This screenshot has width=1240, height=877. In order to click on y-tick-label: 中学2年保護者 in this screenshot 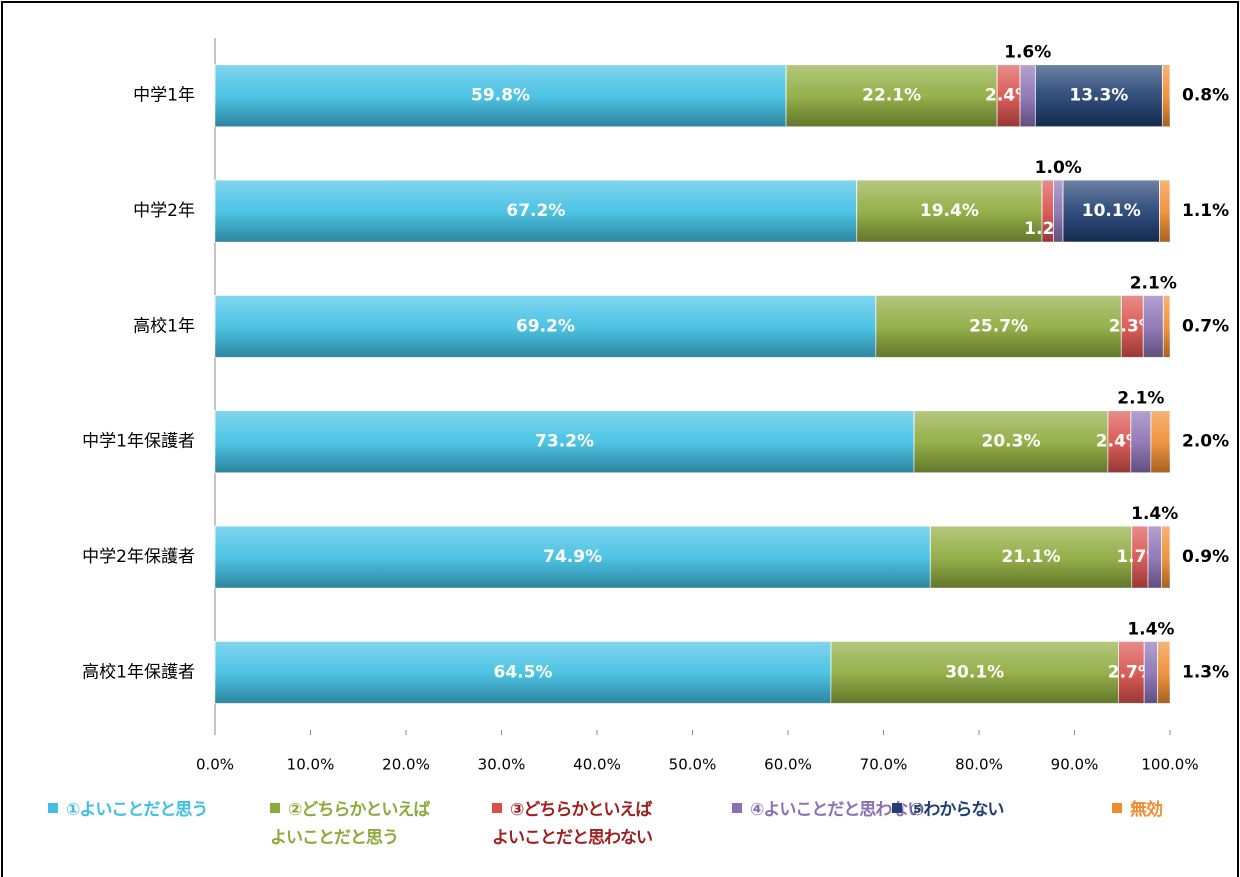, I will do `click(138, 557)`.